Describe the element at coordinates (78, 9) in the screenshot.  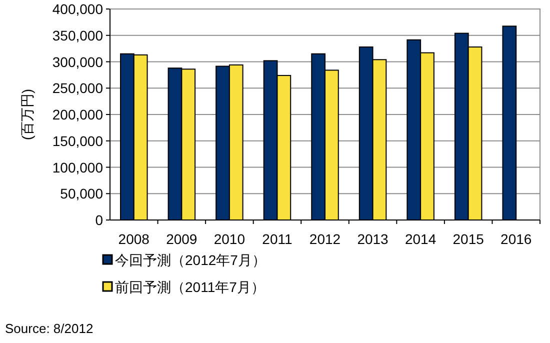
I see `y-tick-label: 400,000` at that location.